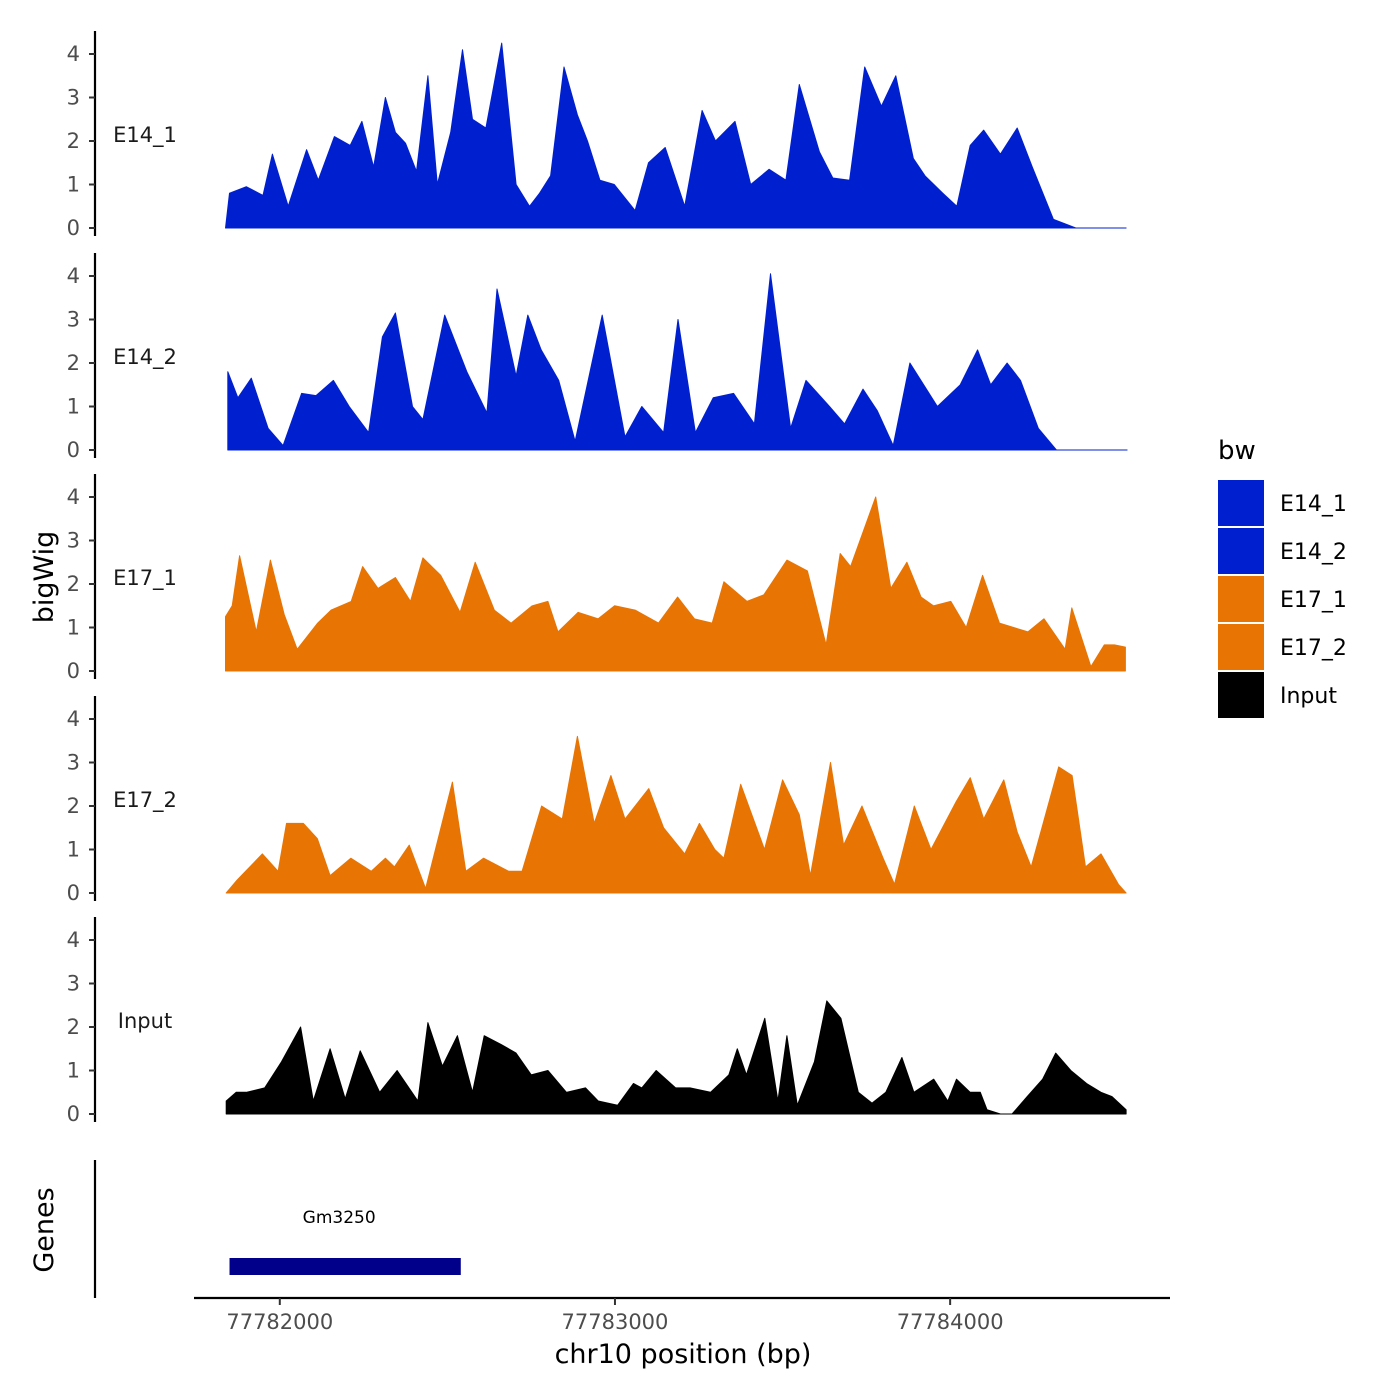  What do you see at coordinates (1282, 577) in the screenshot?
I see `legend: bw E14_1 E14_2 E17_1 E17_2 Input` at bounding box center [1282, 577].